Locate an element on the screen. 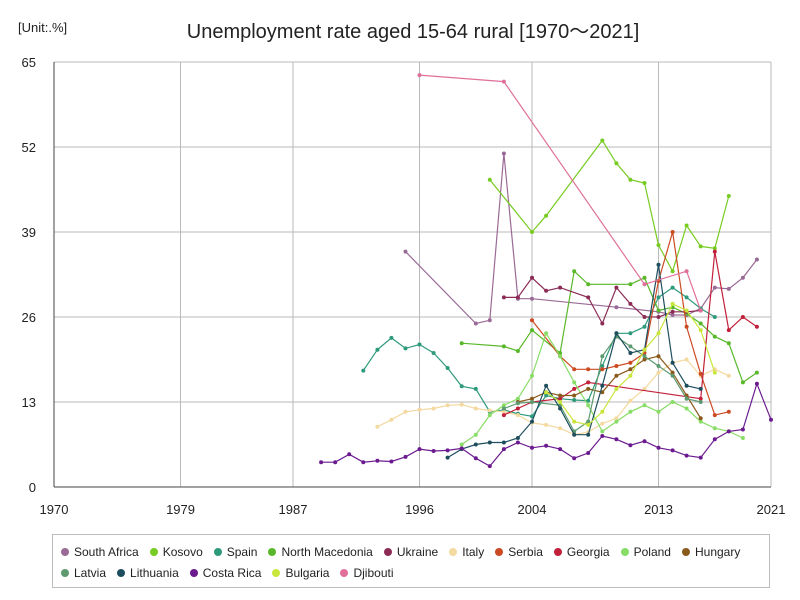 Image resolution: width=800 pixels, height=600 pixels. legend-item: Bulgaria is located at coordinates (300, 572).